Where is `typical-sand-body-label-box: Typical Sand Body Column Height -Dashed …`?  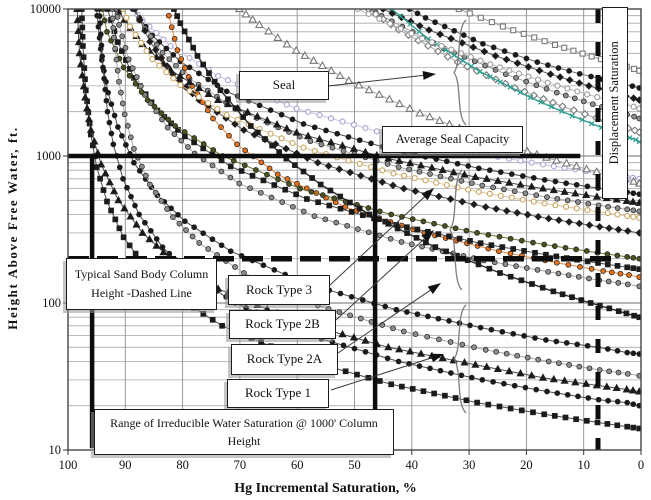
typical-sand-body-label-box: Typical Sand Body Column Height -Dashed … is located at coordinates (141, 284).